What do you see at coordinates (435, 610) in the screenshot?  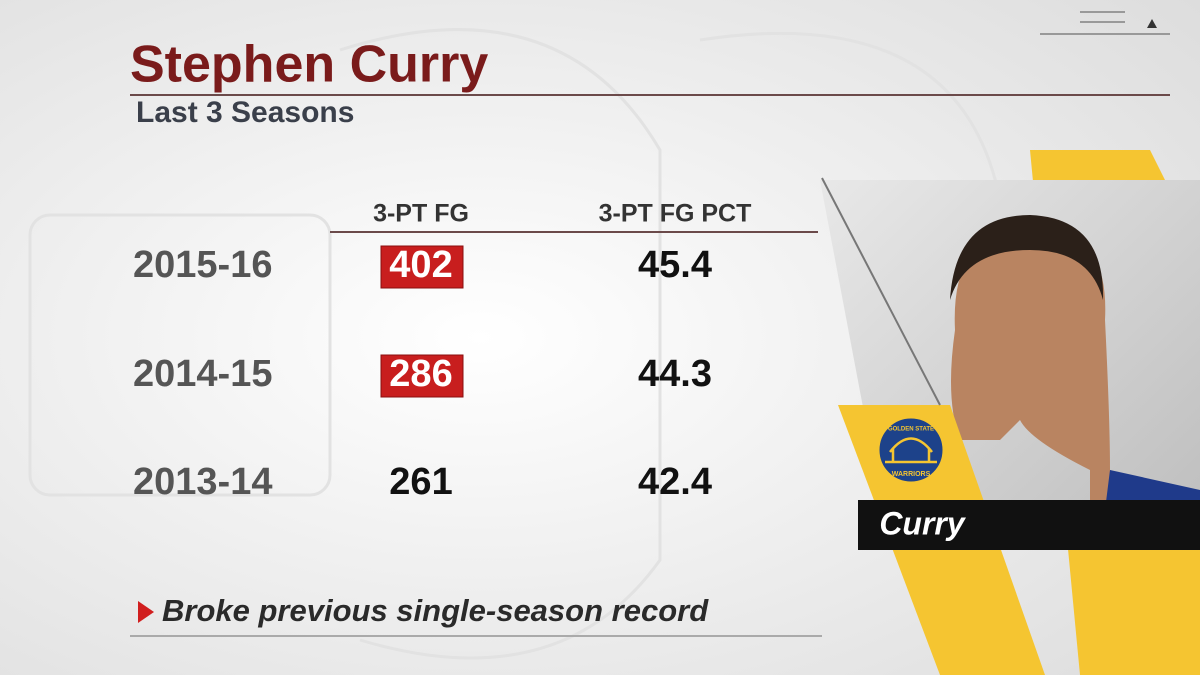 I see `footnote: Broke previous single-season record` at bounding box center [435, 610].